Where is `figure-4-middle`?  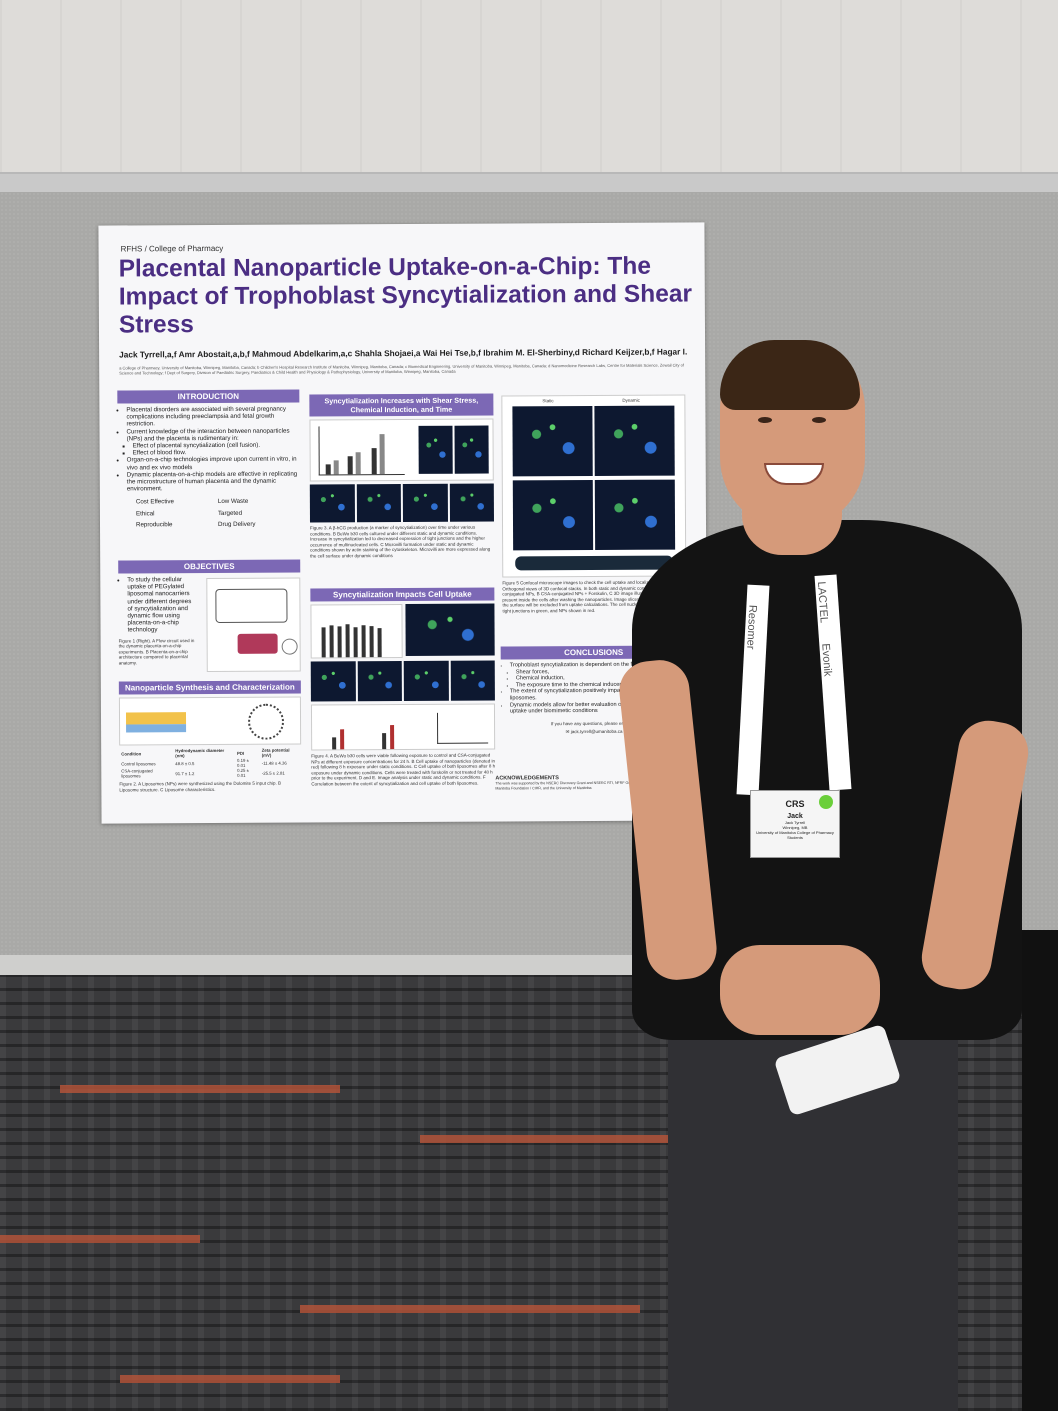 figure-4-middle is located at coordinates (402, 681).